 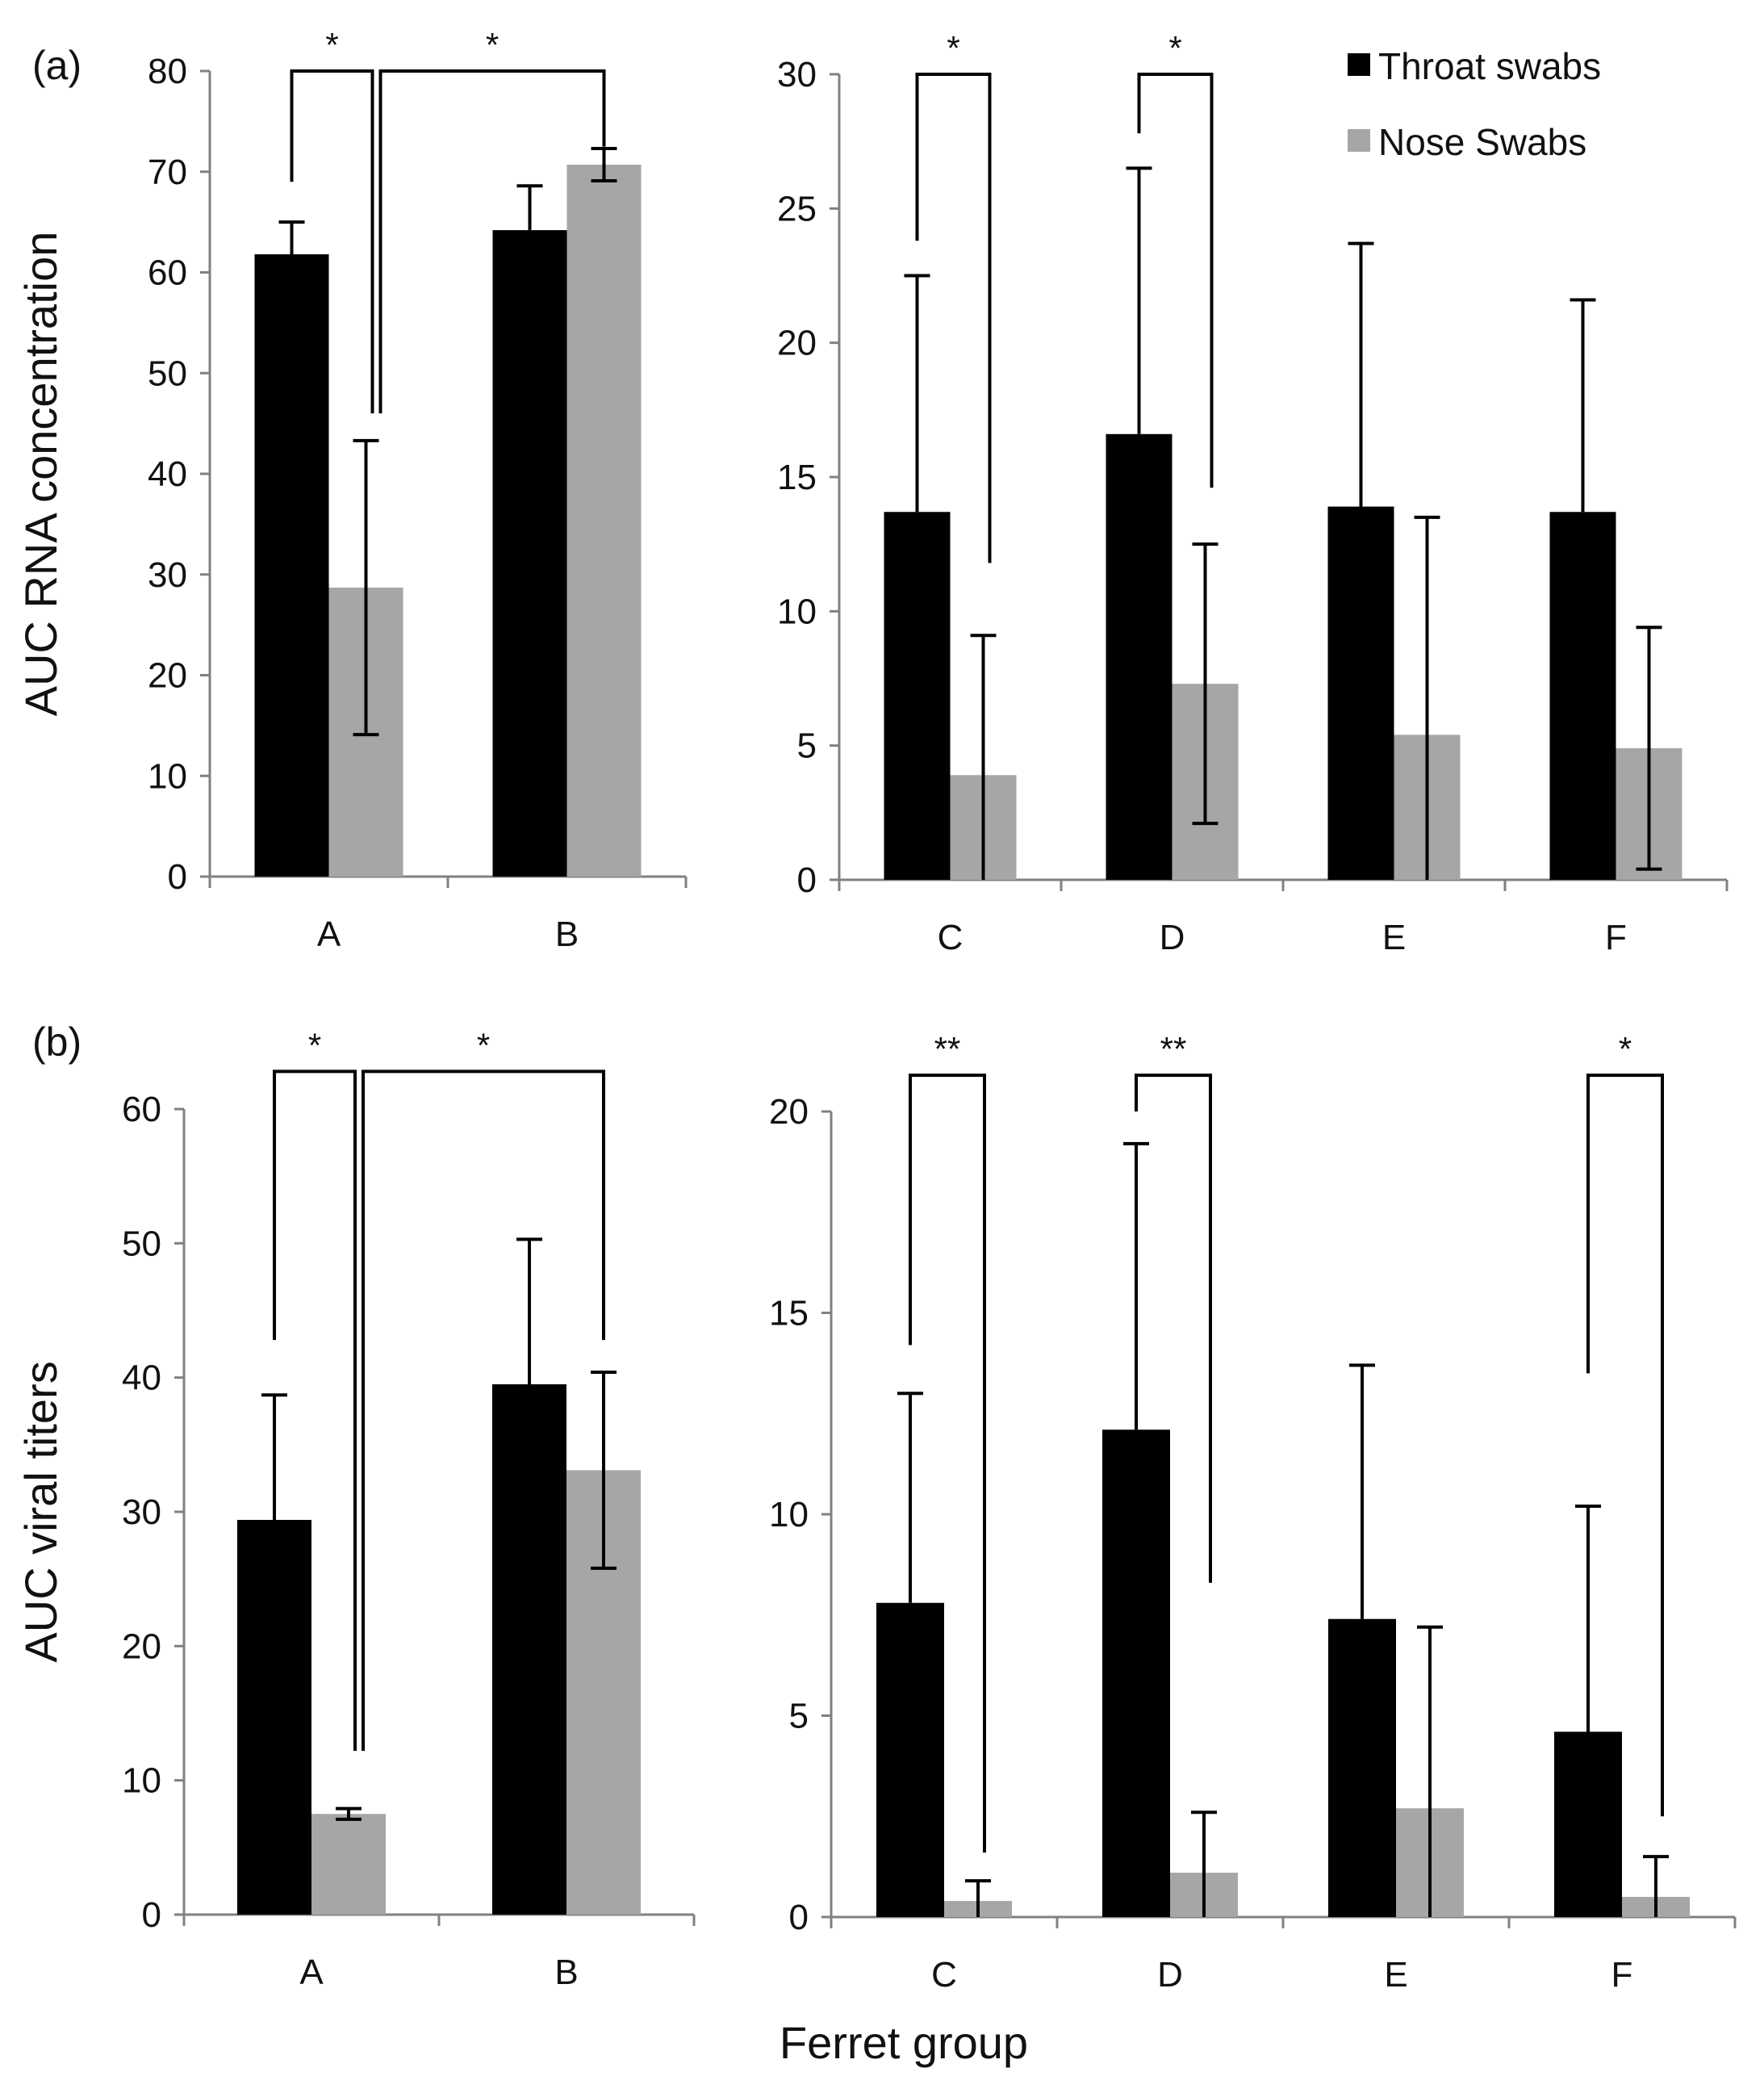 What do you see at coordinates (349, 1864) in the screenshot?
I see `bar-nose-swabs-A` at bounding box center [349, 1864].